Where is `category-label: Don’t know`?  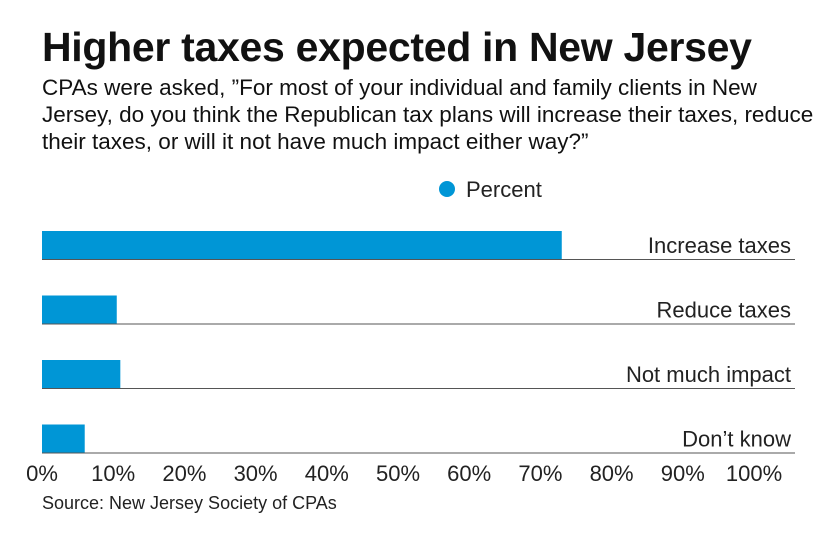
category-label: Don’t know is located at coordinates (736, 439).